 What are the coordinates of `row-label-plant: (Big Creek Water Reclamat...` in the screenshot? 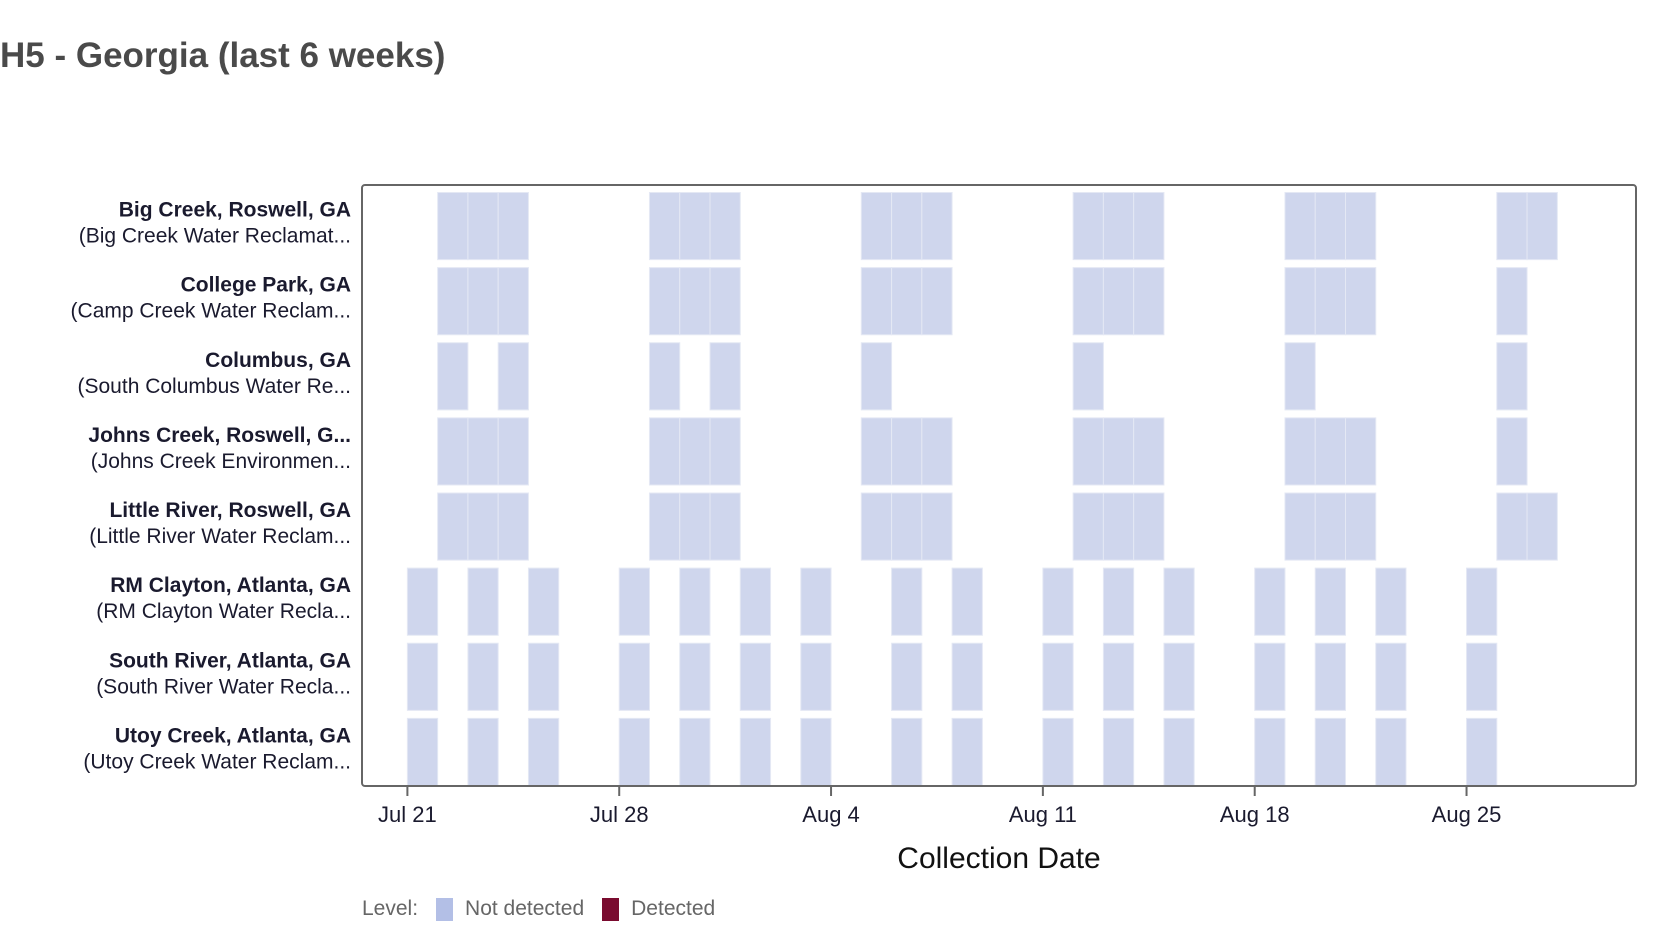 It's located at (215, 236).